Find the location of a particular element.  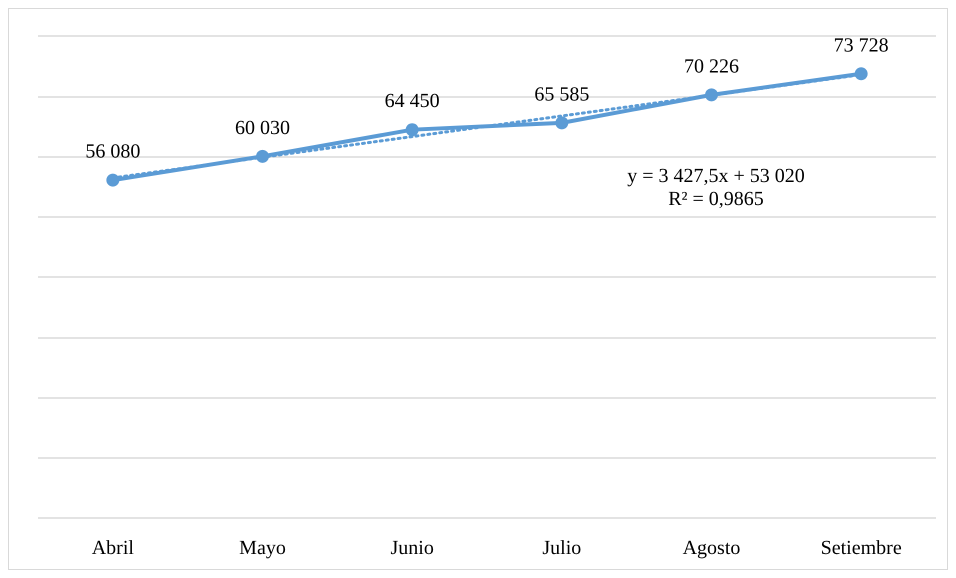

x-tick-label: Agosto is located at coordinates (711, 548).